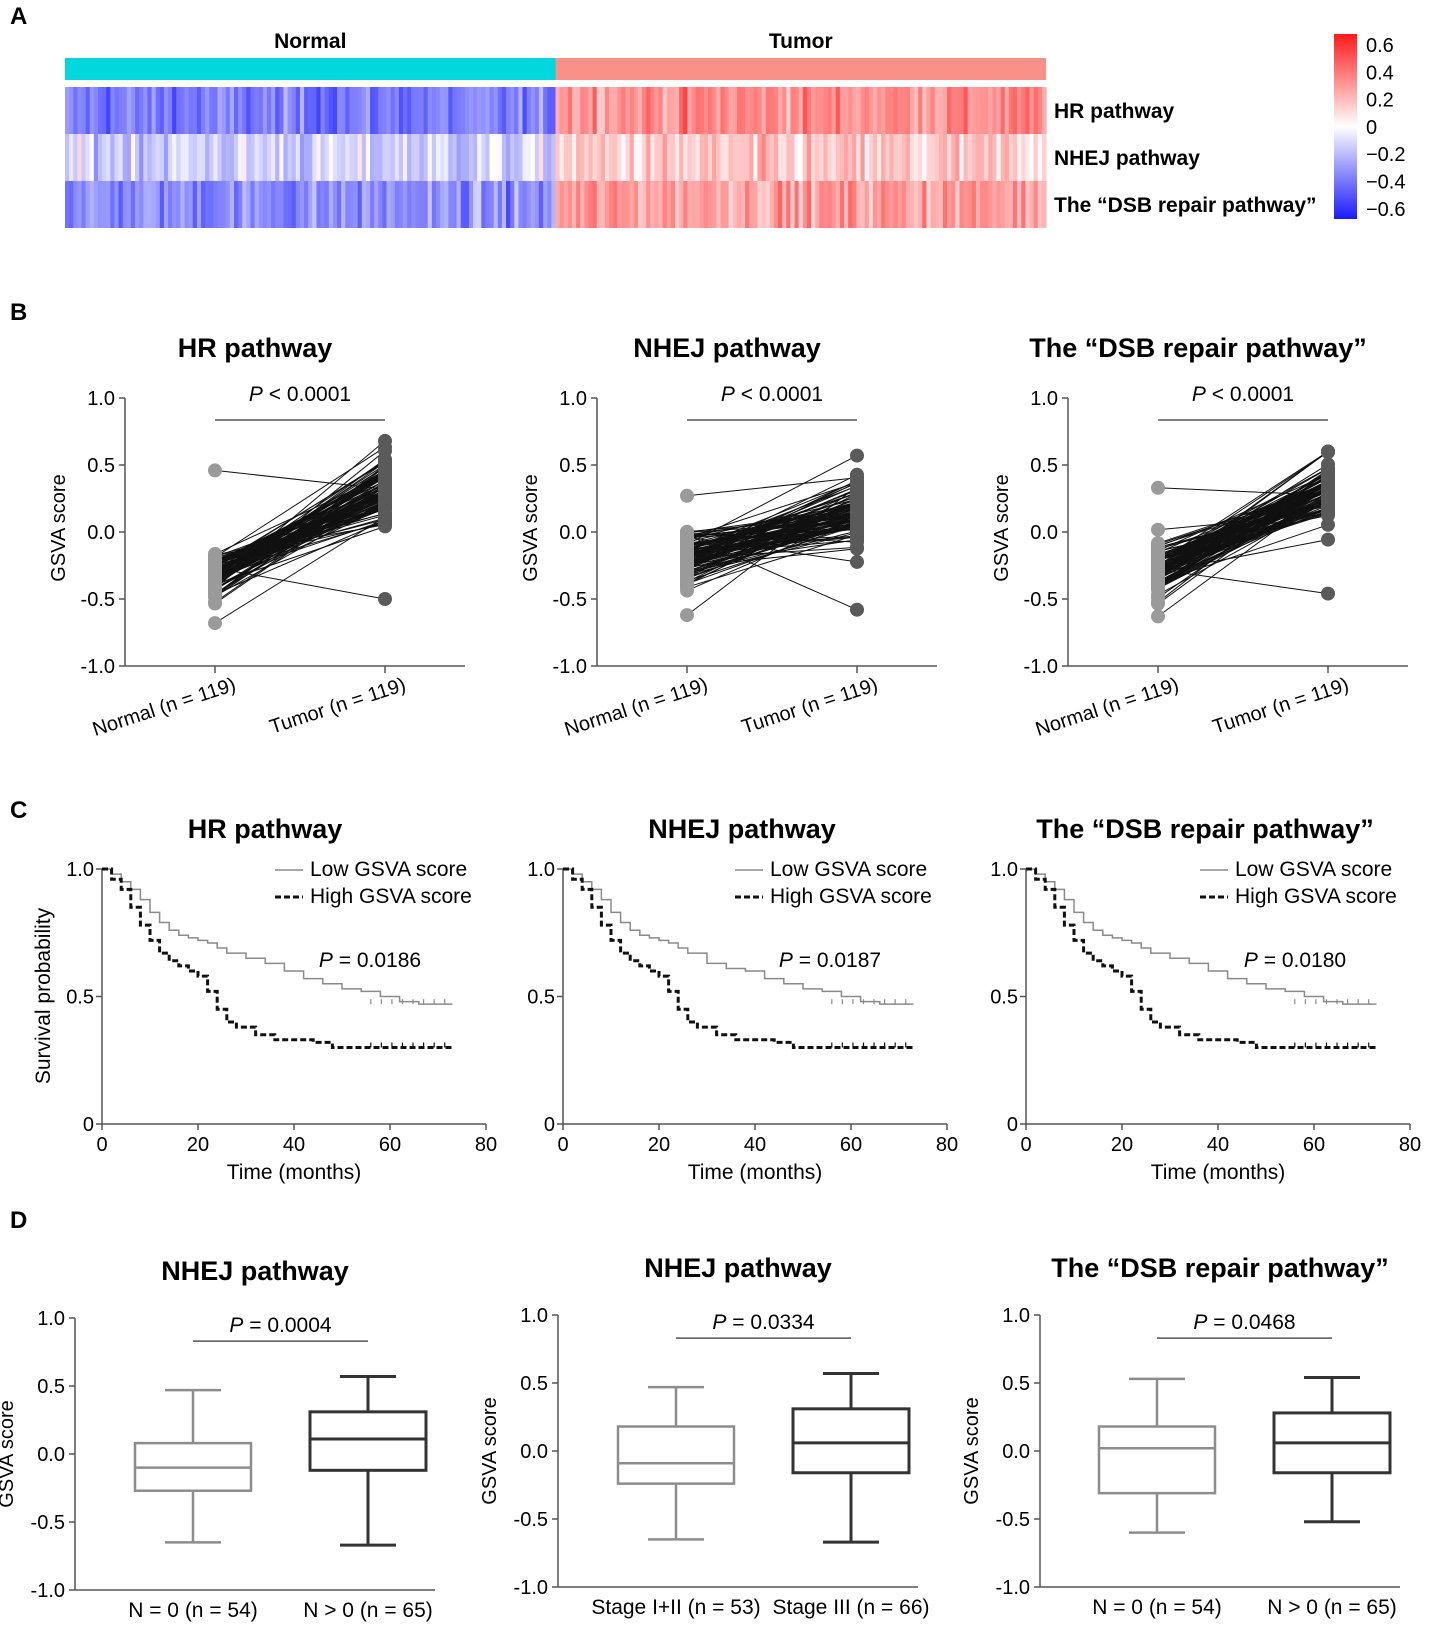 Image resolution: width=1453 pixels, height=1630 pixels. Describe the element at coordinates (294, 1145) in the screenshot. I see `x-tick-label: 40` at that location.